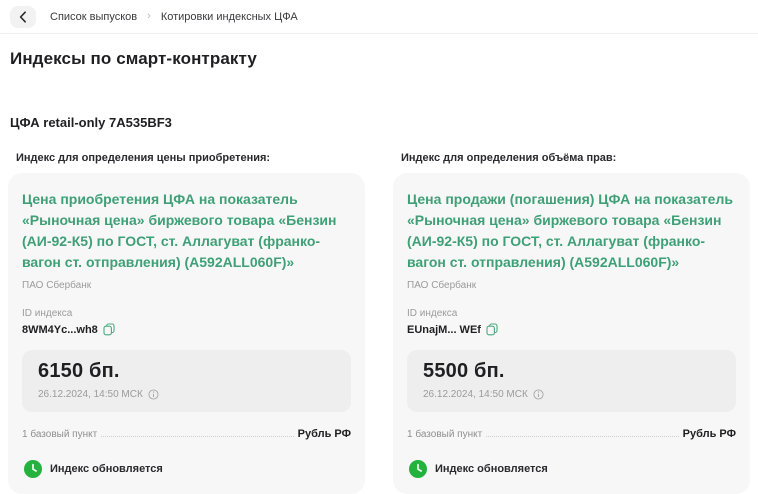  I want to click on asset-title: ЦФА retail-only 7A535BF3, so click(91, 122).